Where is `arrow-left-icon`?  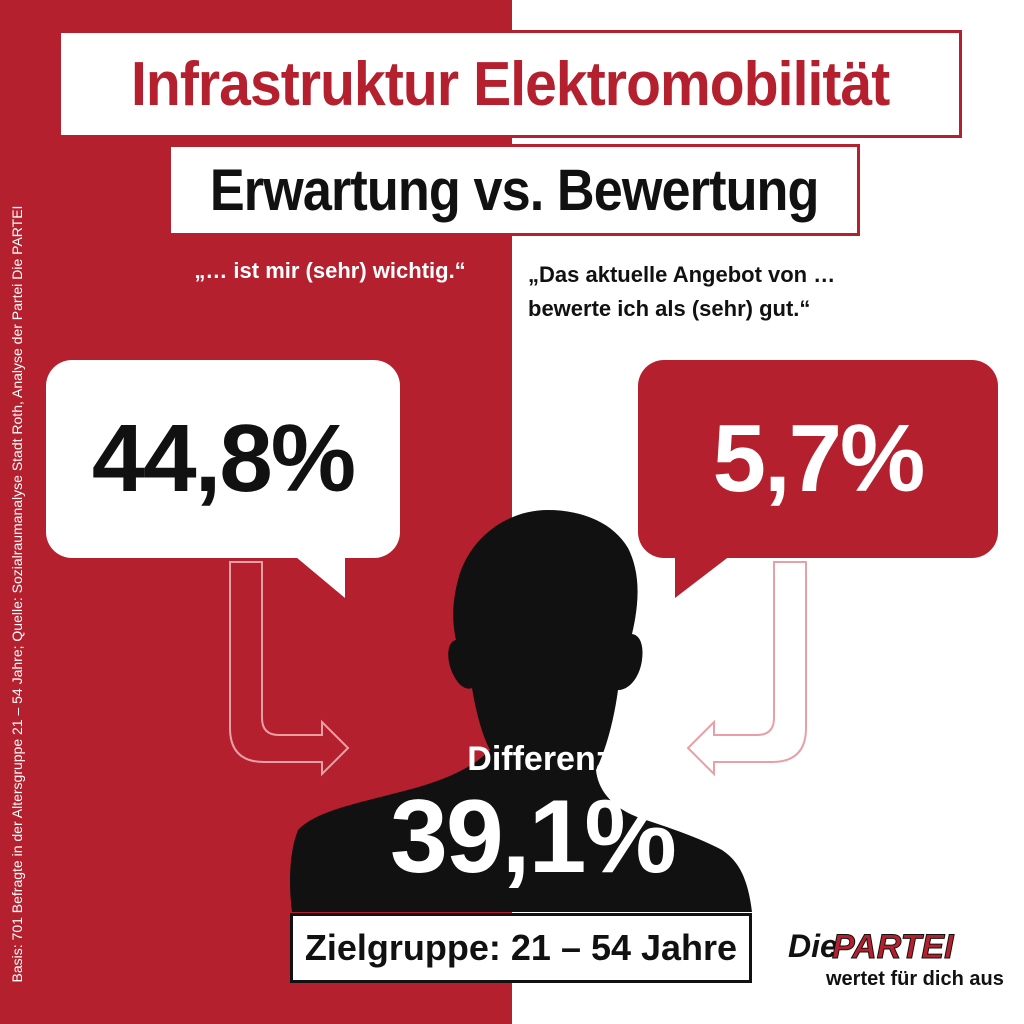
arrow-left-icon is located at coordinates (746, 669).